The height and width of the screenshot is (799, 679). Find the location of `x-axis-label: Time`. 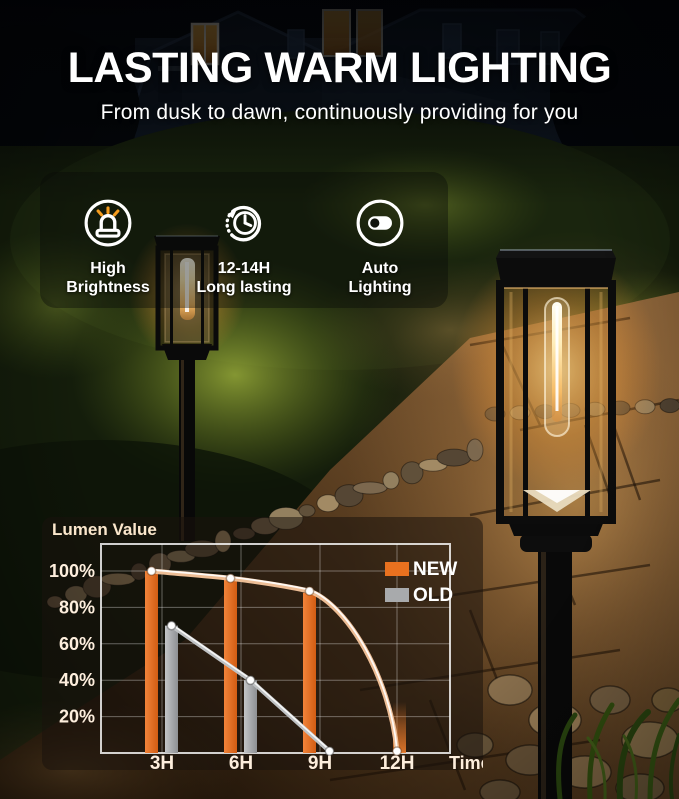

x-axis-label: Time is located at coordinates (466, 761).